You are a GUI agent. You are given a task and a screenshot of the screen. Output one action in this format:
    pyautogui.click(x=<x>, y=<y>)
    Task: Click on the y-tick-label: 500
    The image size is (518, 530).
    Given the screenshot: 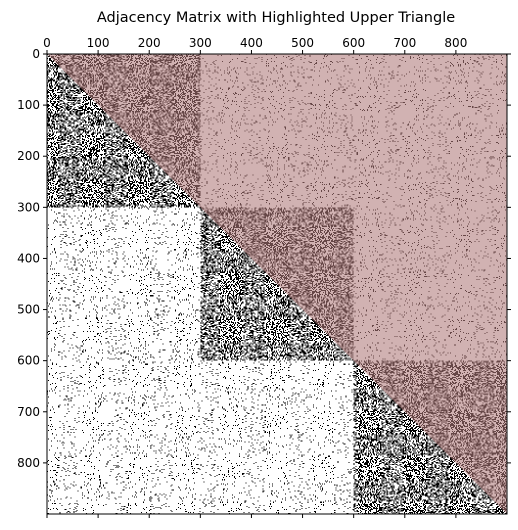 What is the action you would take?
    pyautogui.click(x=28, y=310)
    